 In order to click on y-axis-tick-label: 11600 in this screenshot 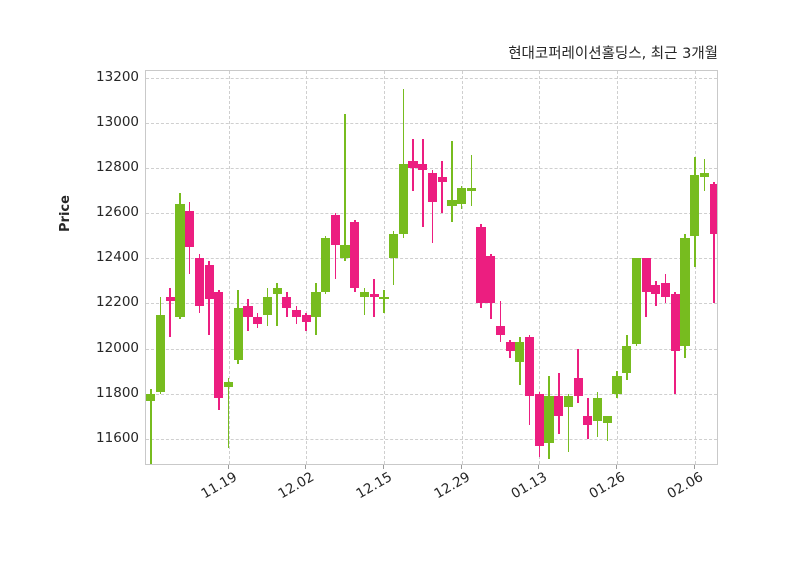, I will do `click(117, 437)`.